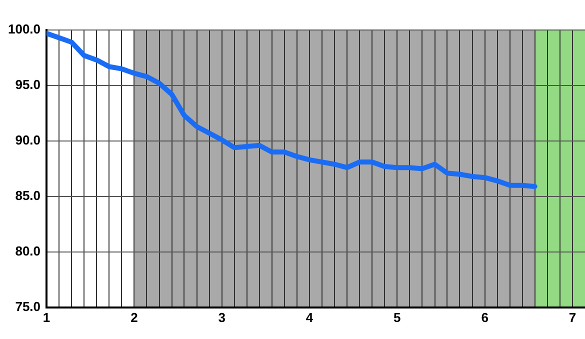 Image resolution: width=585 pixels, height=339 pixels. Describe the element at coordinates (572, 317) in the screenshot. I see `x-tick-label: 7` at that location.